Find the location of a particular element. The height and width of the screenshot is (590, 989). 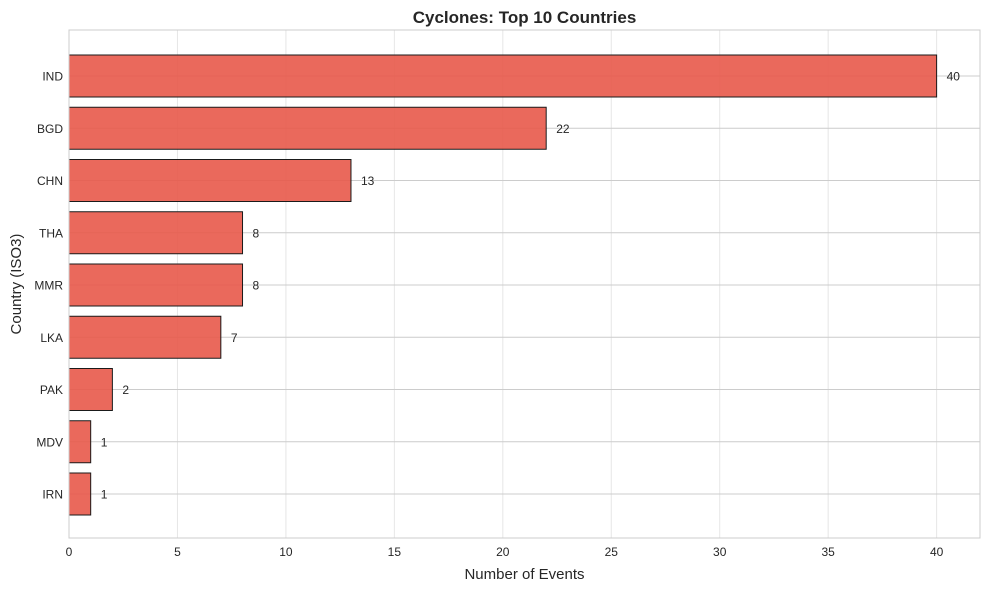

x-tick-label: 10 is located at coordinates (286, 552).